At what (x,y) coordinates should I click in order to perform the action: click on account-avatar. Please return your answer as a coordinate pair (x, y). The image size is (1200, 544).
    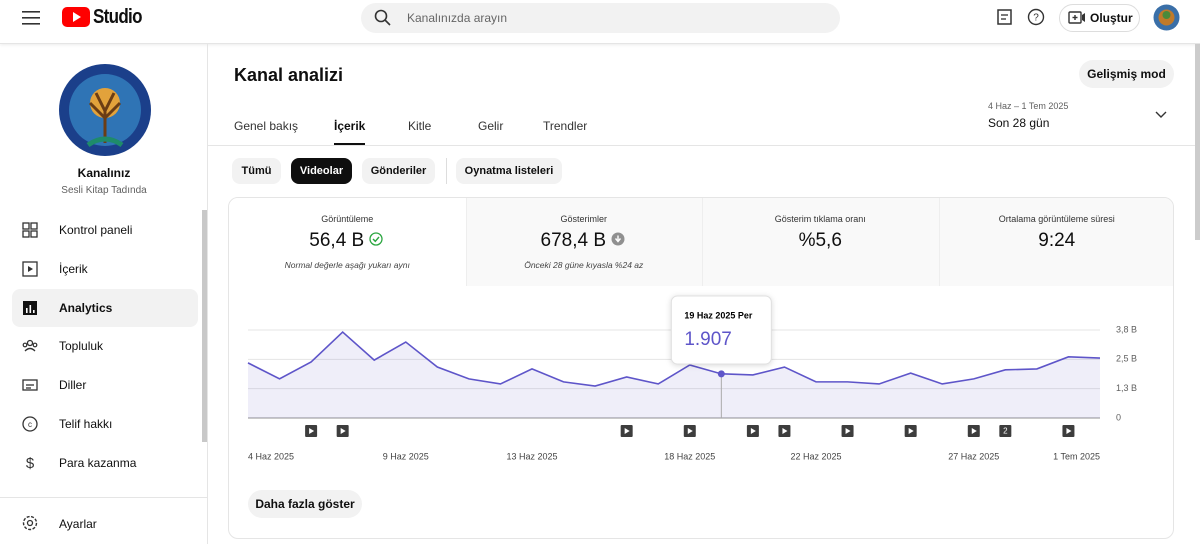
    Looking at the image, I should click on (1166, 17).